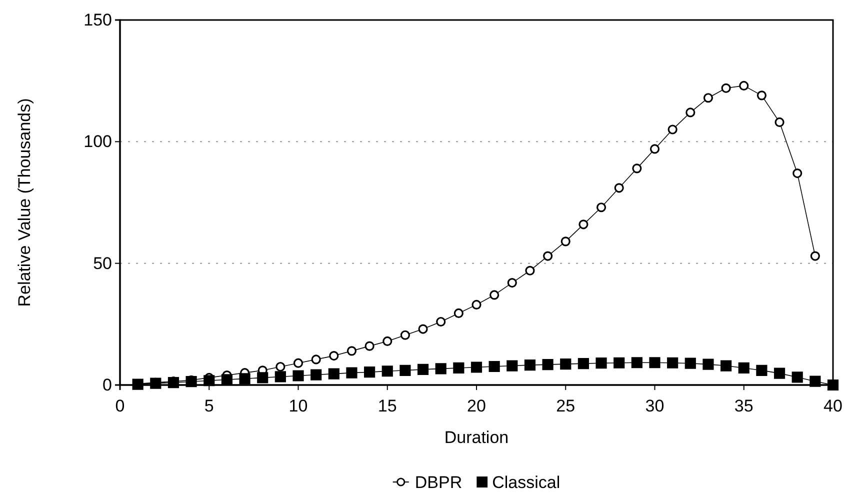 This screenshot has height=500, width=849. What do you see at coordinates (476, 437) in the screenshot?
I see `x-axis-title: Duration` at bounding box center [476, 437].